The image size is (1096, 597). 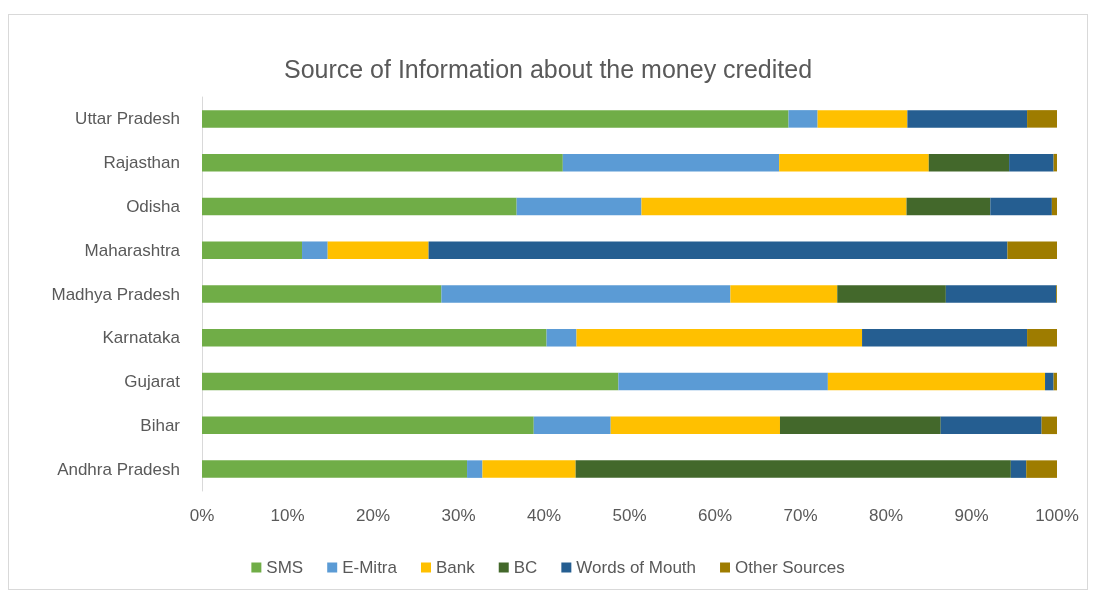 I want to click on x-tick-label: 60%, so click(x=715, y=515).